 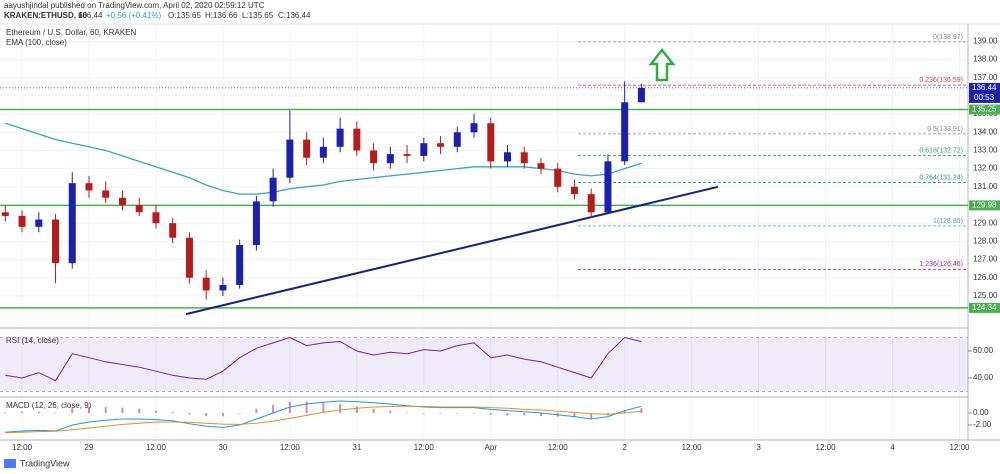 I want to click on quote-high: H:136.66, so click(x=221, y=15).